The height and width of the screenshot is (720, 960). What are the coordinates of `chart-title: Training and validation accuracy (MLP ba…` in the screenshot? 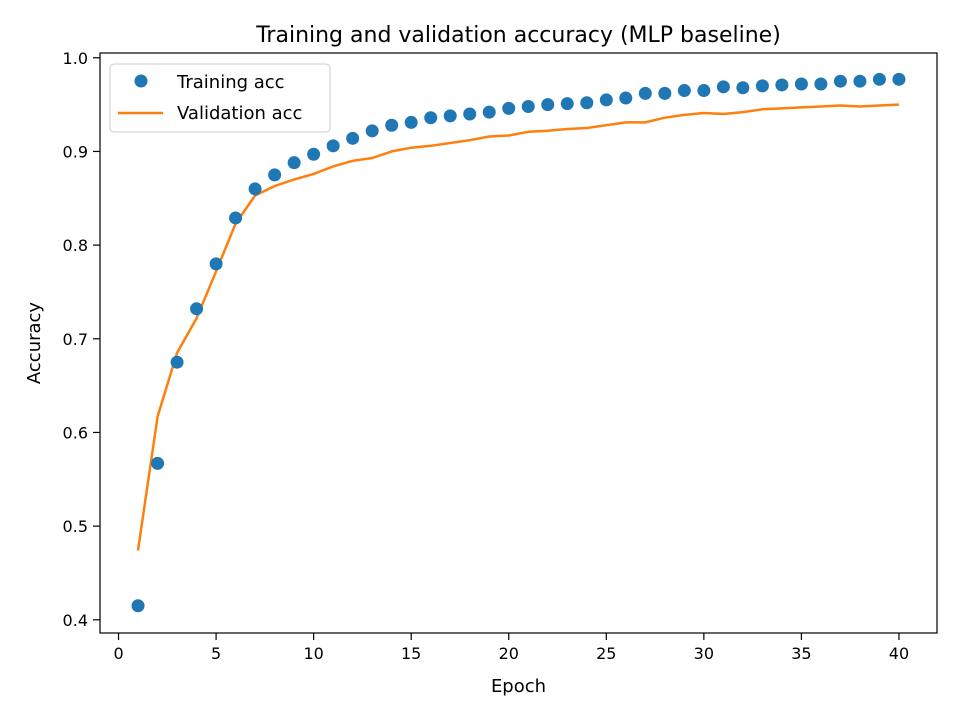 It's located at (518, 35).